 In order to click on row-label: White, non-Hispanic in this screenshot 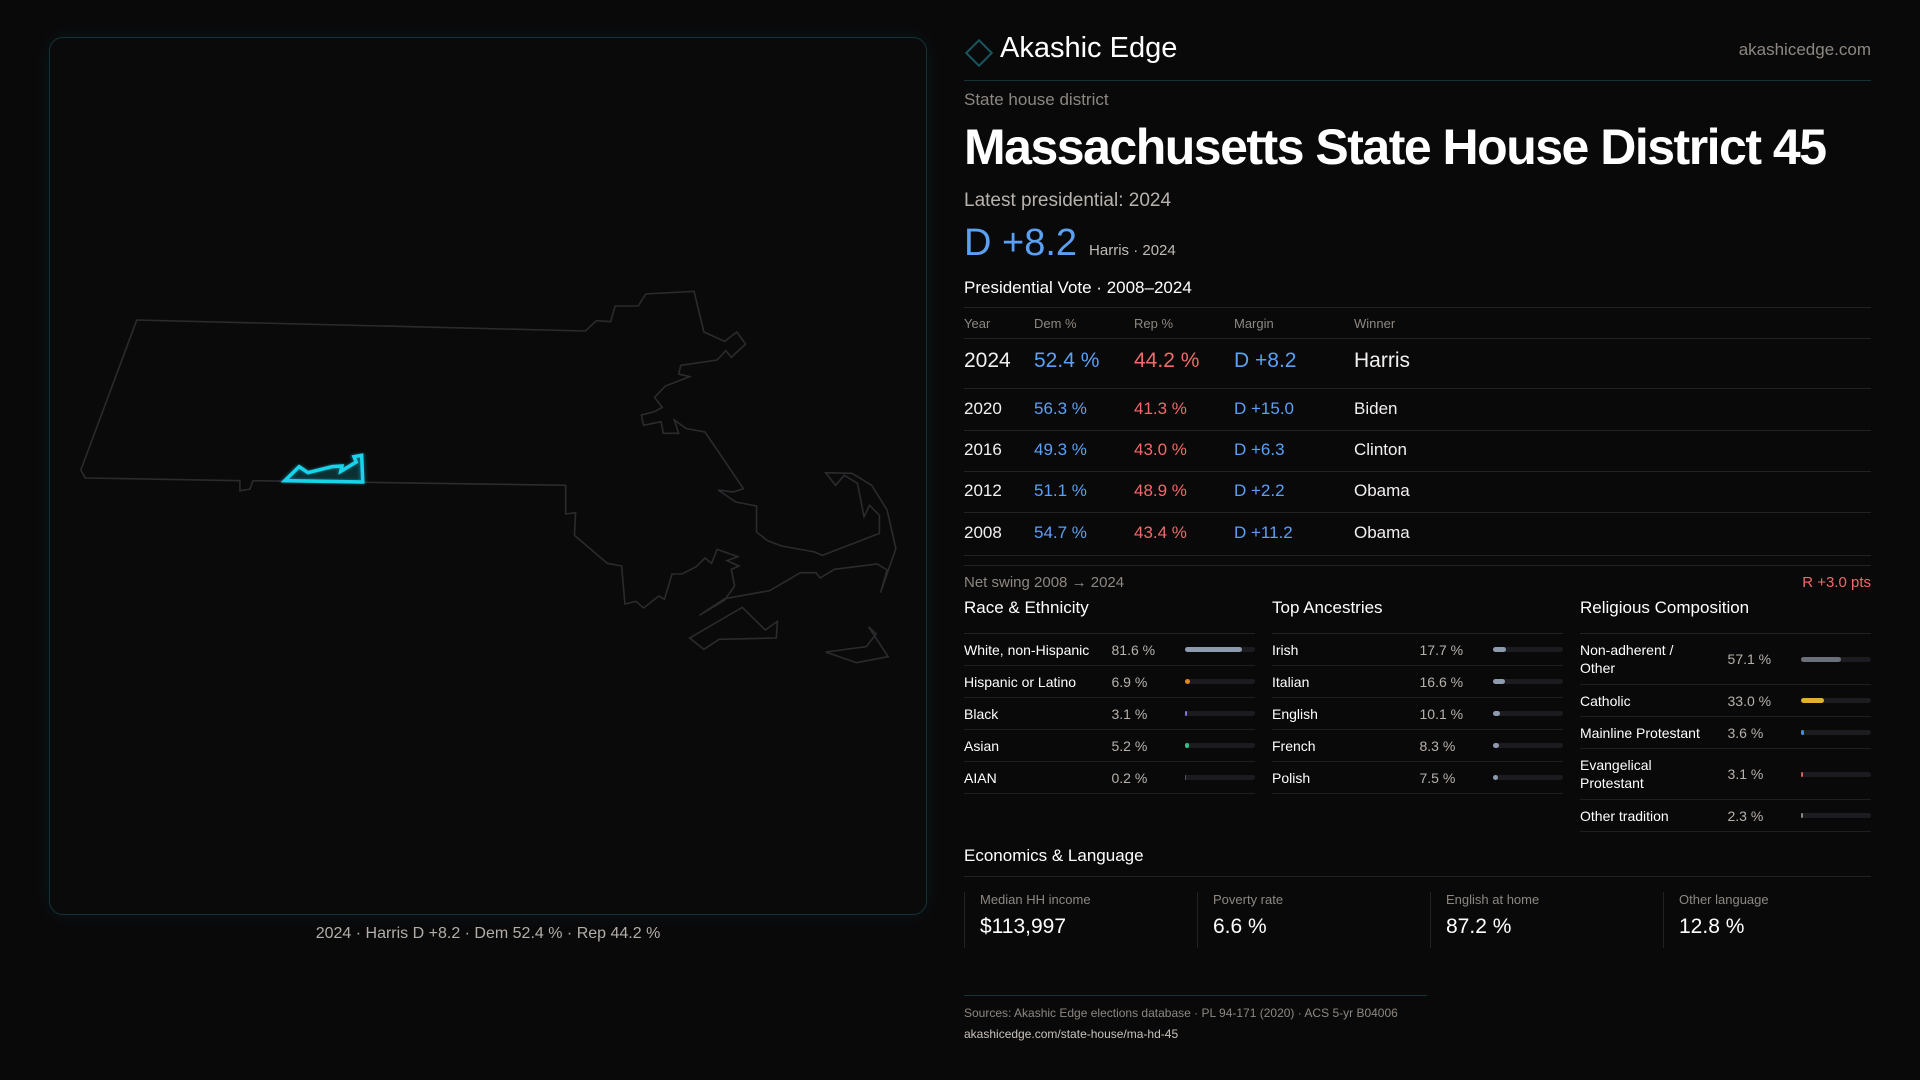, I will do `click(1027, 649)`.